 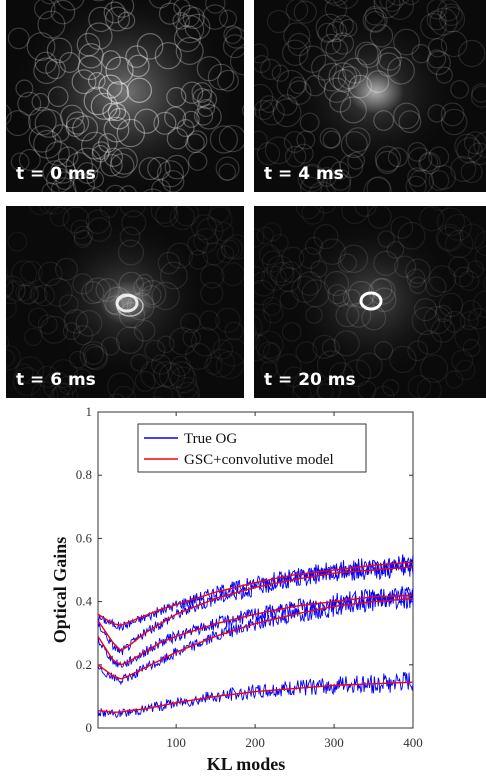 I want to click on x-tick-label: 300, so click(x=334, y=742).